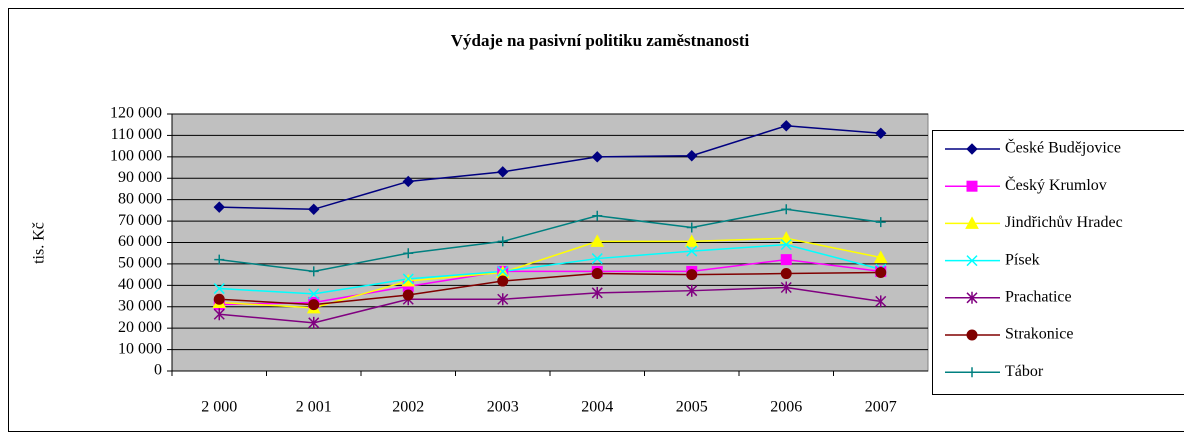  Describe the element at coordinates (1024, 371) in the screenshot. I see `legend-label: Tábor` at that location.